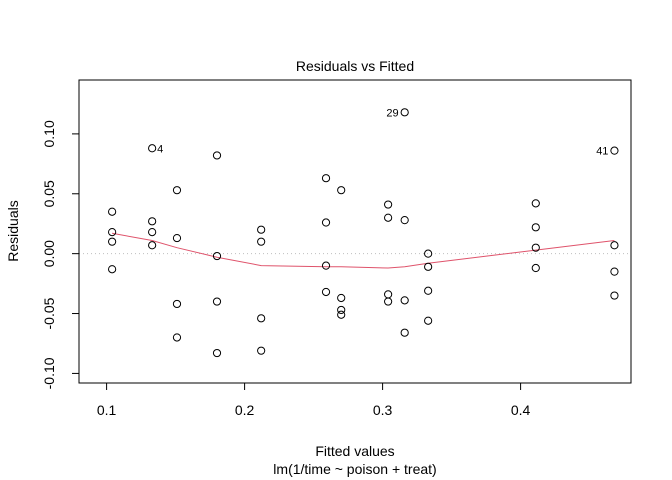 This screenshot has width=672, height=480. What do you see at coordinates (160, 149) in the screenshot?
I see `point-label: 4` at bounding box center [160, 149].